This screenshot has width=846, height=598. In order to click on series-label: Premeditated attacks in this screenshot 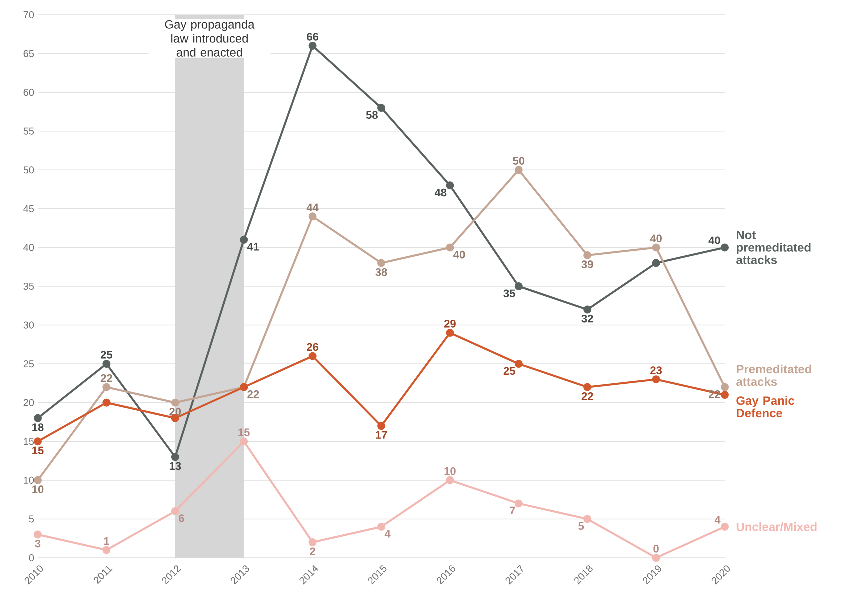, I will do `click(774, 375)`.